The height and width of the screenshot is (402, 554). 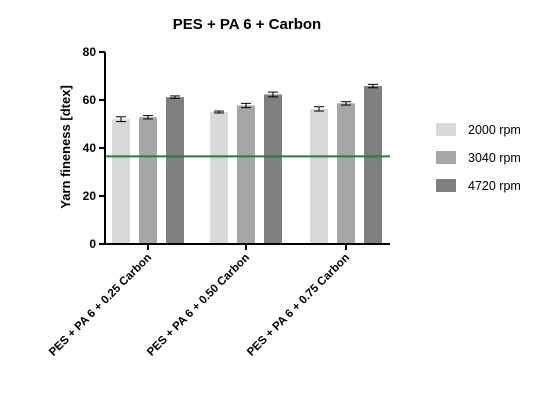 What do you see at coordinates (90, 52) in the screenshot?
I see `y-tick-label: 80` at bounding box center [90, 52].